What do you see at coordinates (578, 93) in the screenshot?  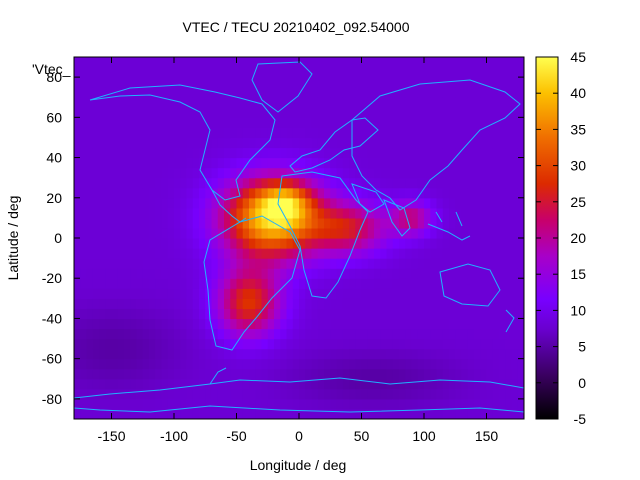 I see `colorbar-tick-label: 40` at bounding box center [578, 93].